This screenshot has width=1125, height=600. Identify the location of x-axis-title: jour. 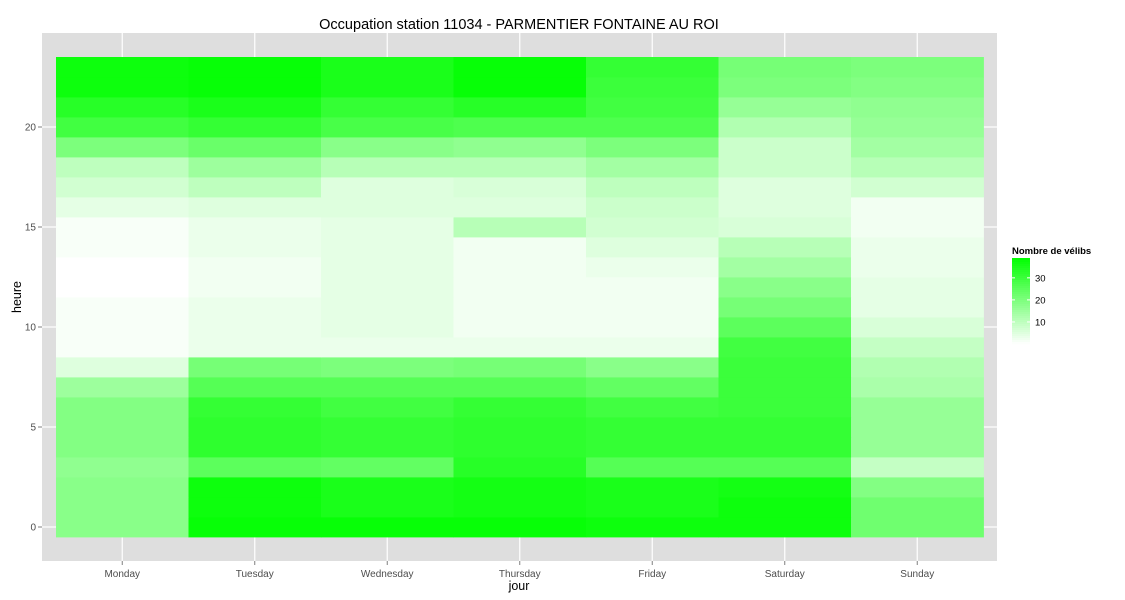
(519, 586).